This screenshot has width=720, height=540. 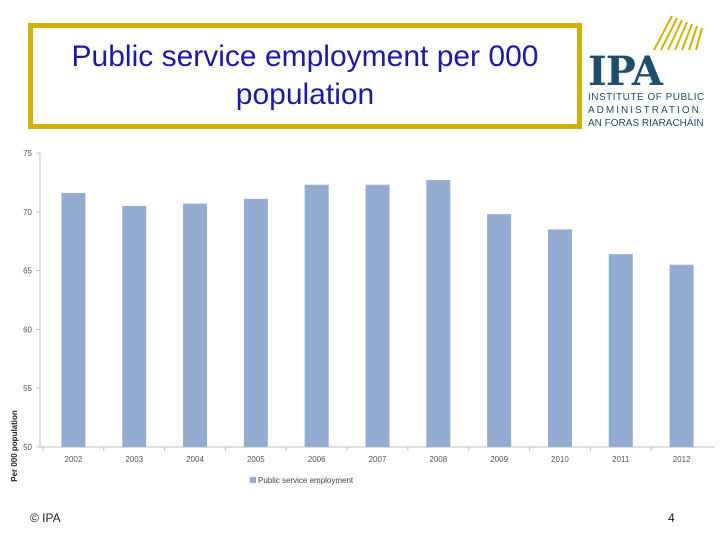 I want to click on x-tick-label-2010: 2010, so click(x=560, y=459).